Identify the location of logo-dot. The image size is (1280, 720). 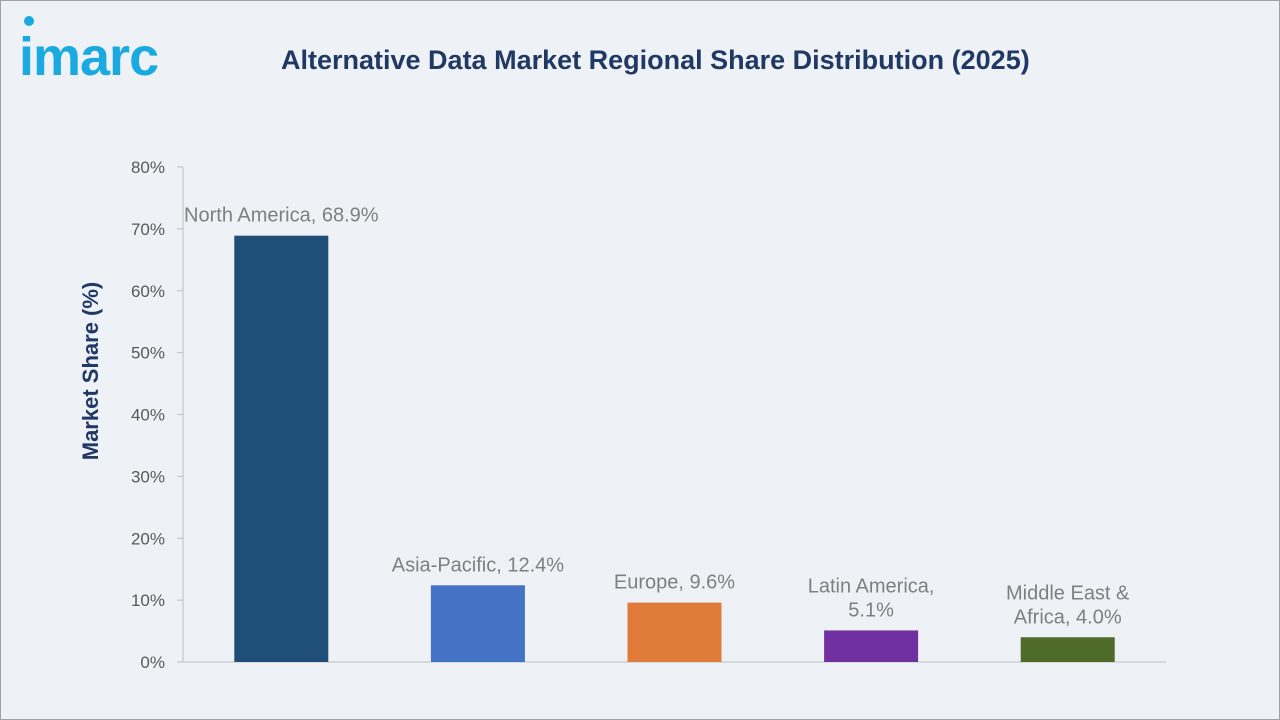
(29, 21).